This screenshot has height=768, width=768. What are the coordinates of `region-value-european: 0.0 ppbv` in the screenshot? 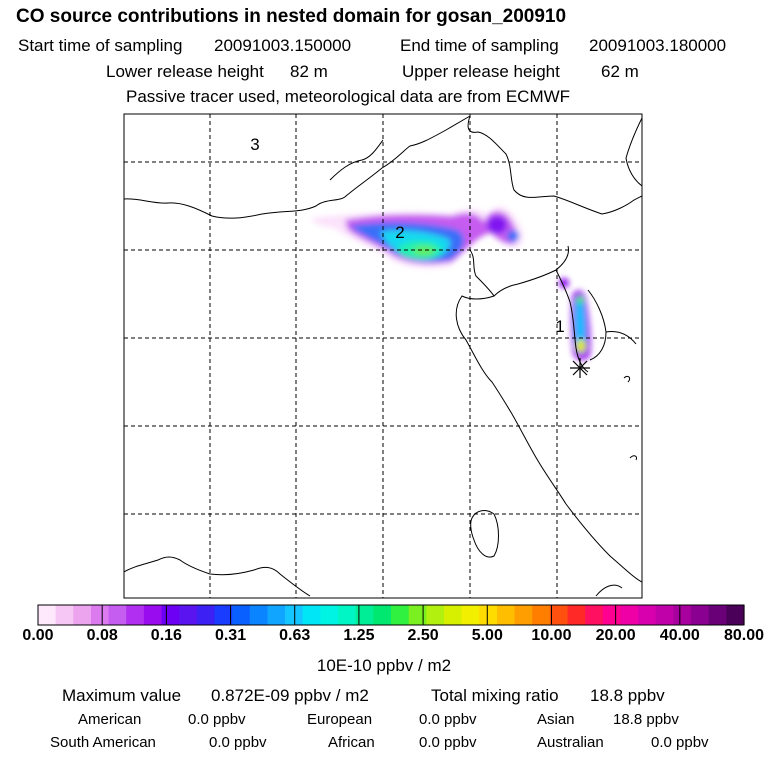 It's located at (448, 719).